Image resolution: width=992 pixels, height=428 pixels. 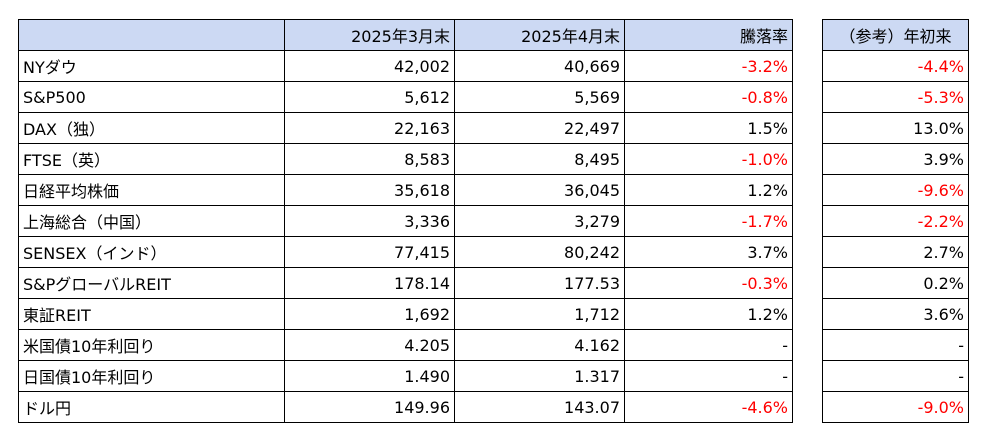 What do you see at coordinates (539, 407) in the screenshot?
I see `april-value: 143.07` at bounding box center [539, 407].